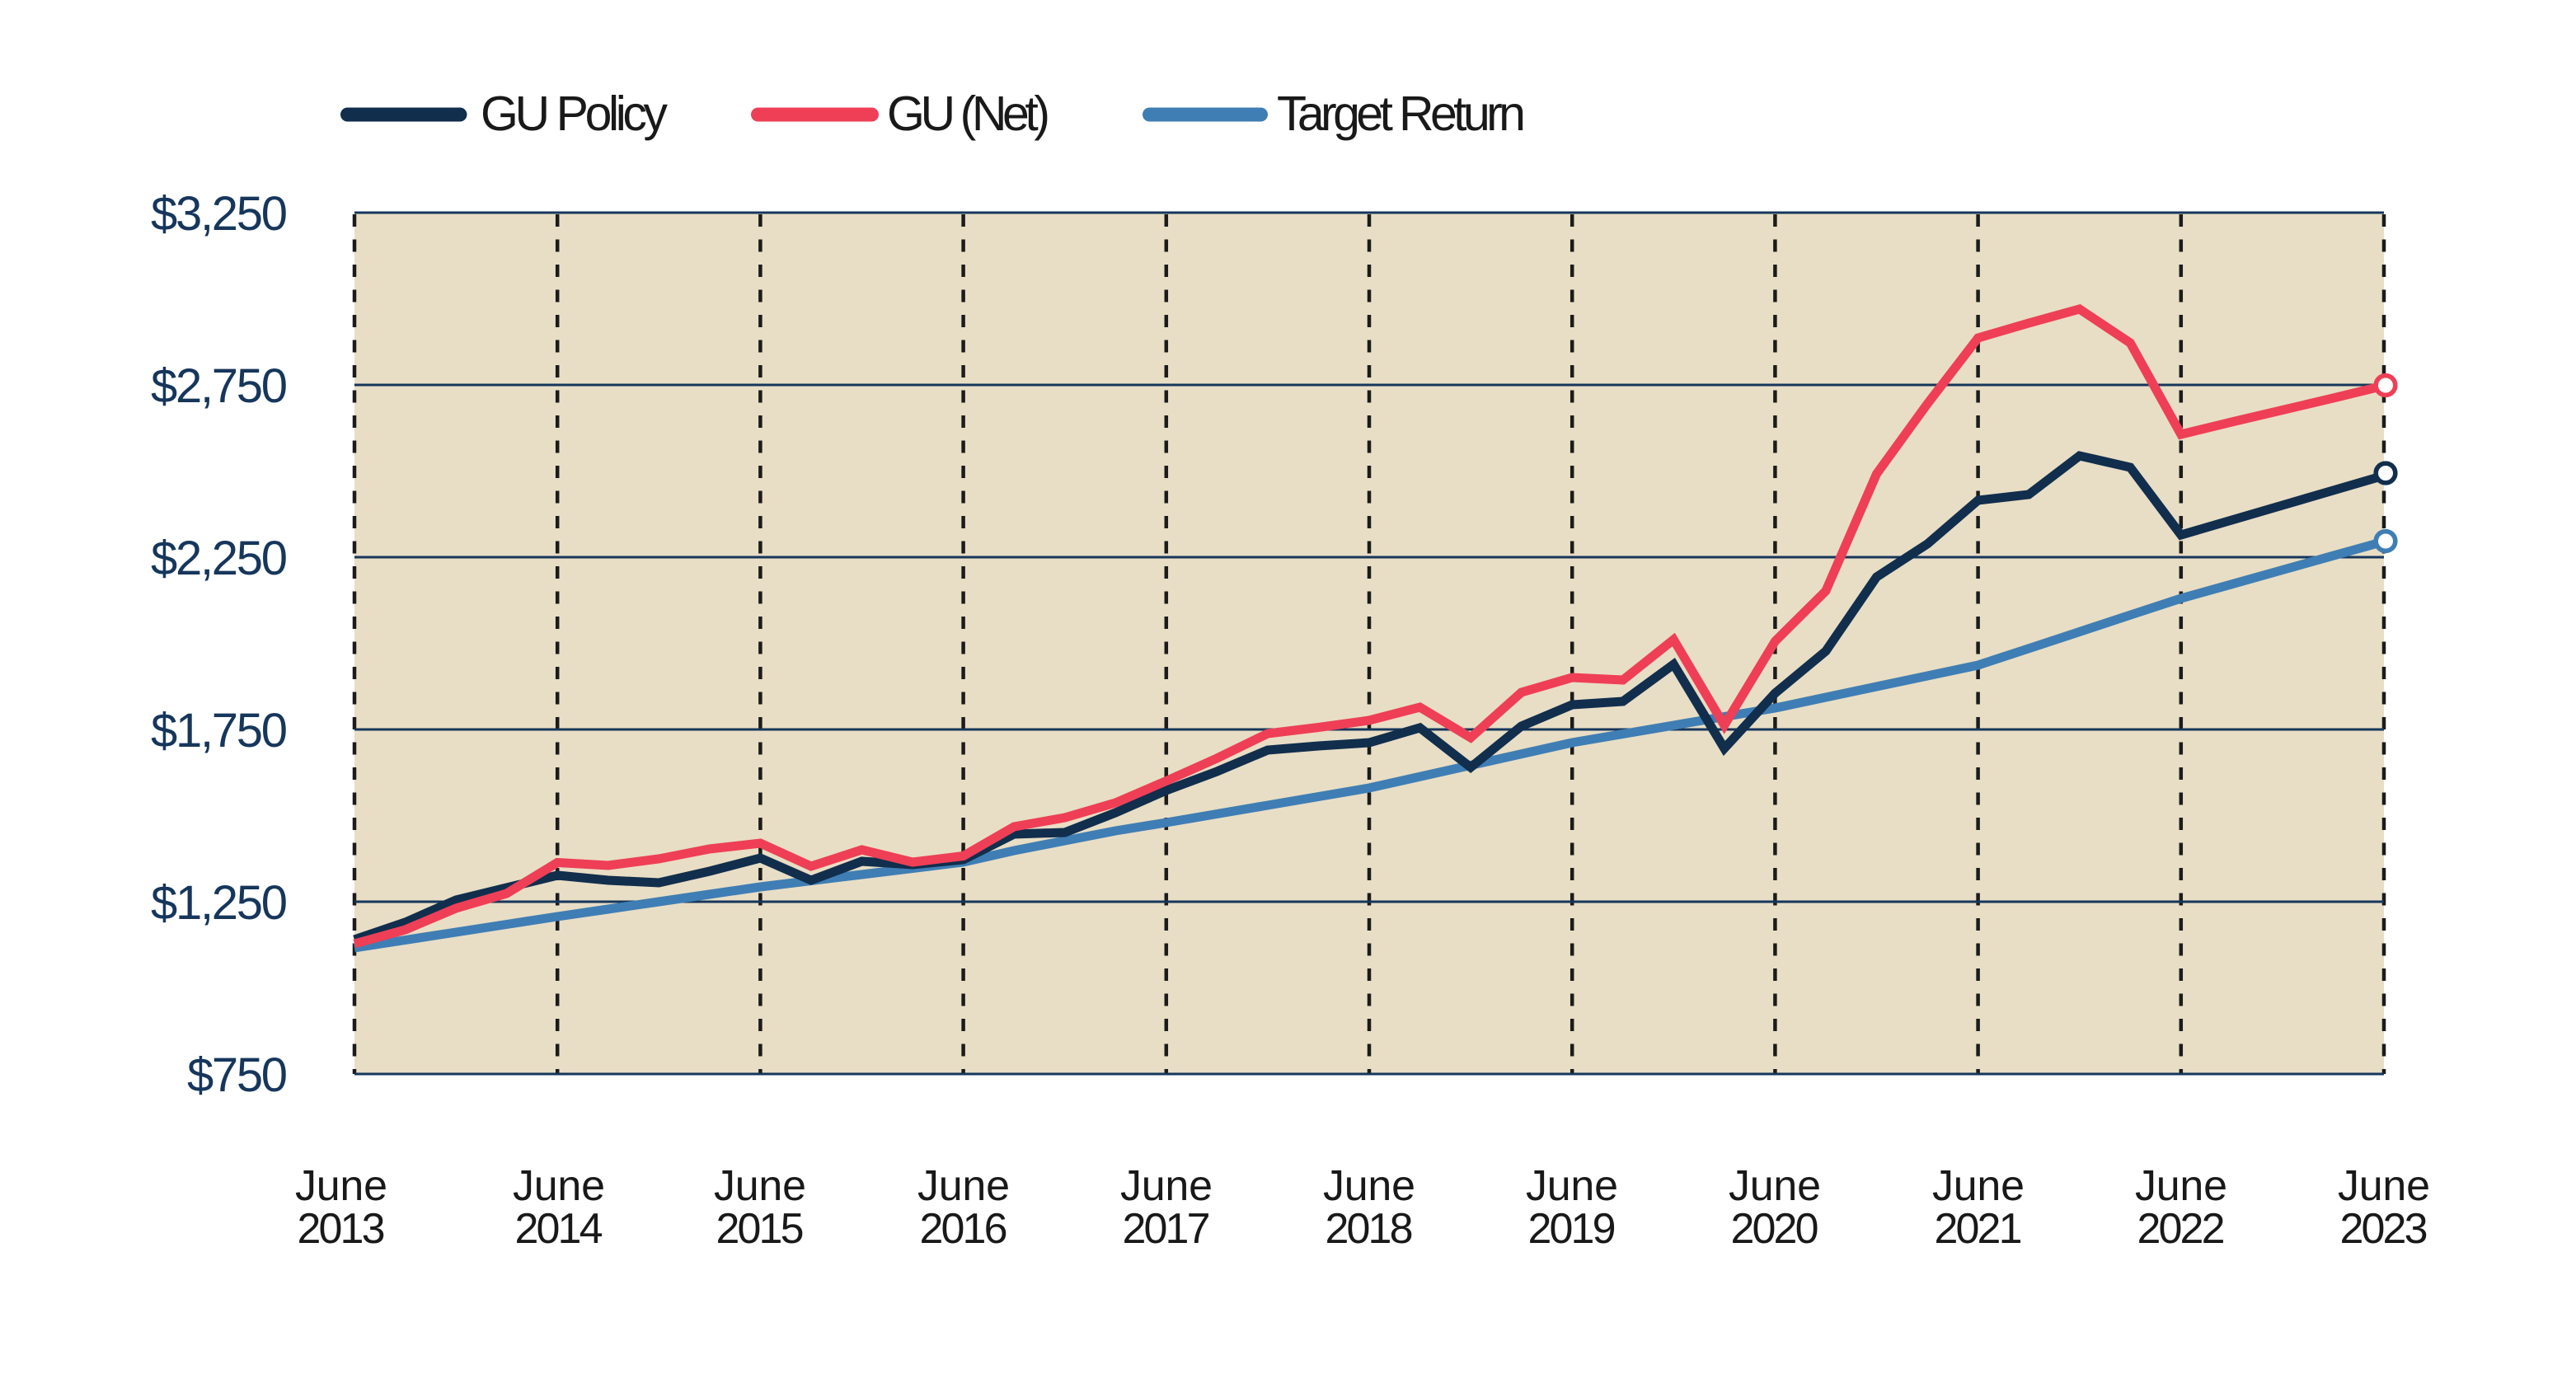 The width and height of the screenshot is (2576, 1374). Describe the element at coordinates (559, 1229) in the screenshot. I see `svg-text: 2014` at that location.